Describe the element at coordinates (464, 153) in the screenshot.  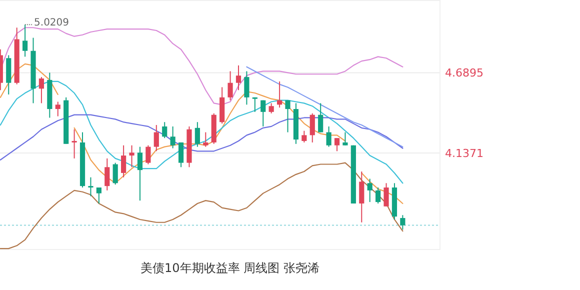
I see `y-tick-label: 4.1371` at that location.